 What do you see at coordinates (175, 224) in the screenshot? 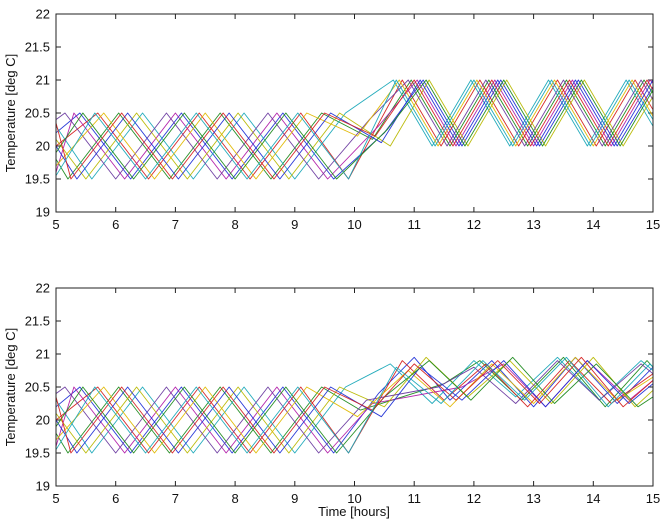
I see `top-chart-x-tick-label: 7` at bounding box center [175, 224].